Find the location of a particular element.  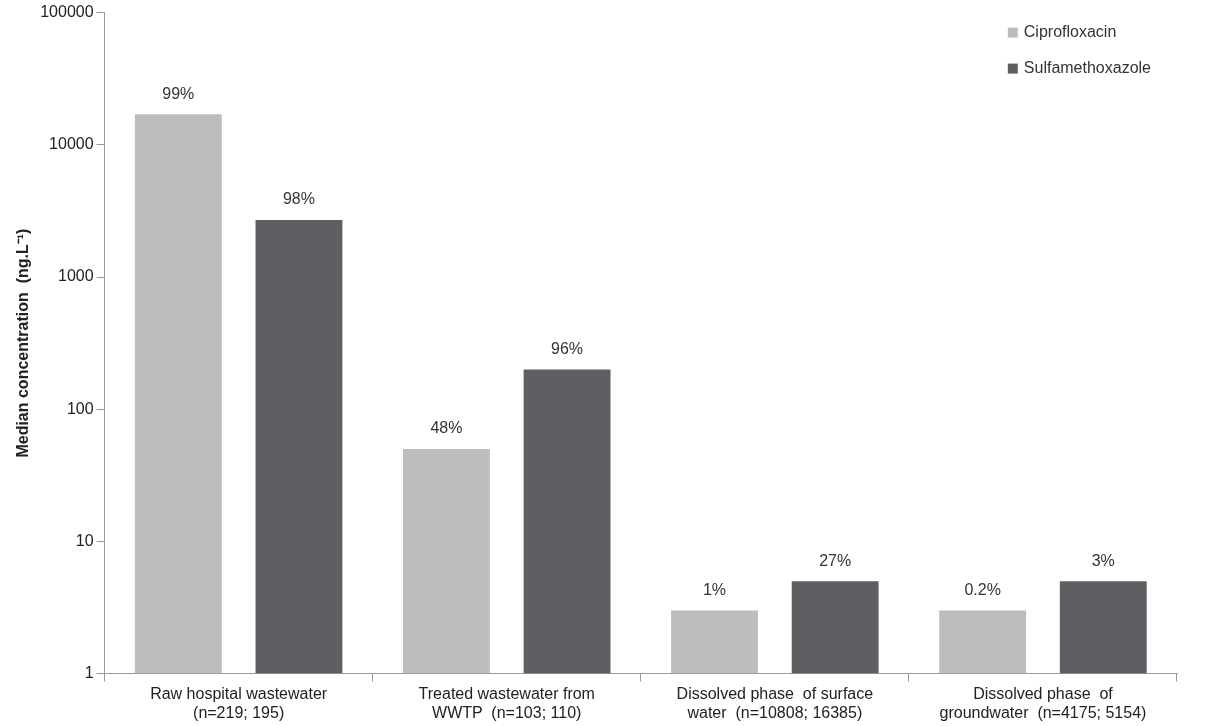

legend-label: Sulfamethoxazole is located at coordinates (1087, 68).